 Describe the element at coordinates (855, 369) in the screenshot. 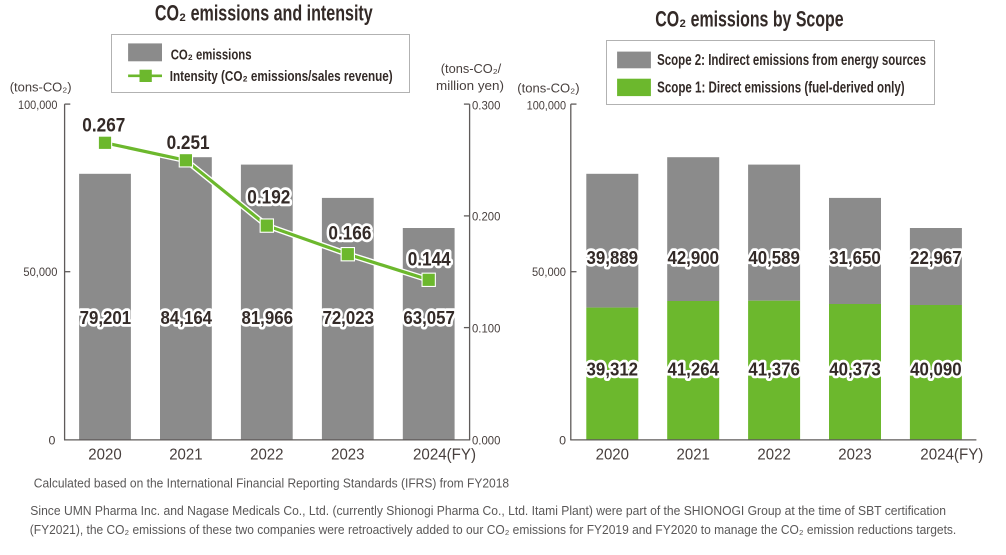

I see `svg-text: 40,373` at that location.